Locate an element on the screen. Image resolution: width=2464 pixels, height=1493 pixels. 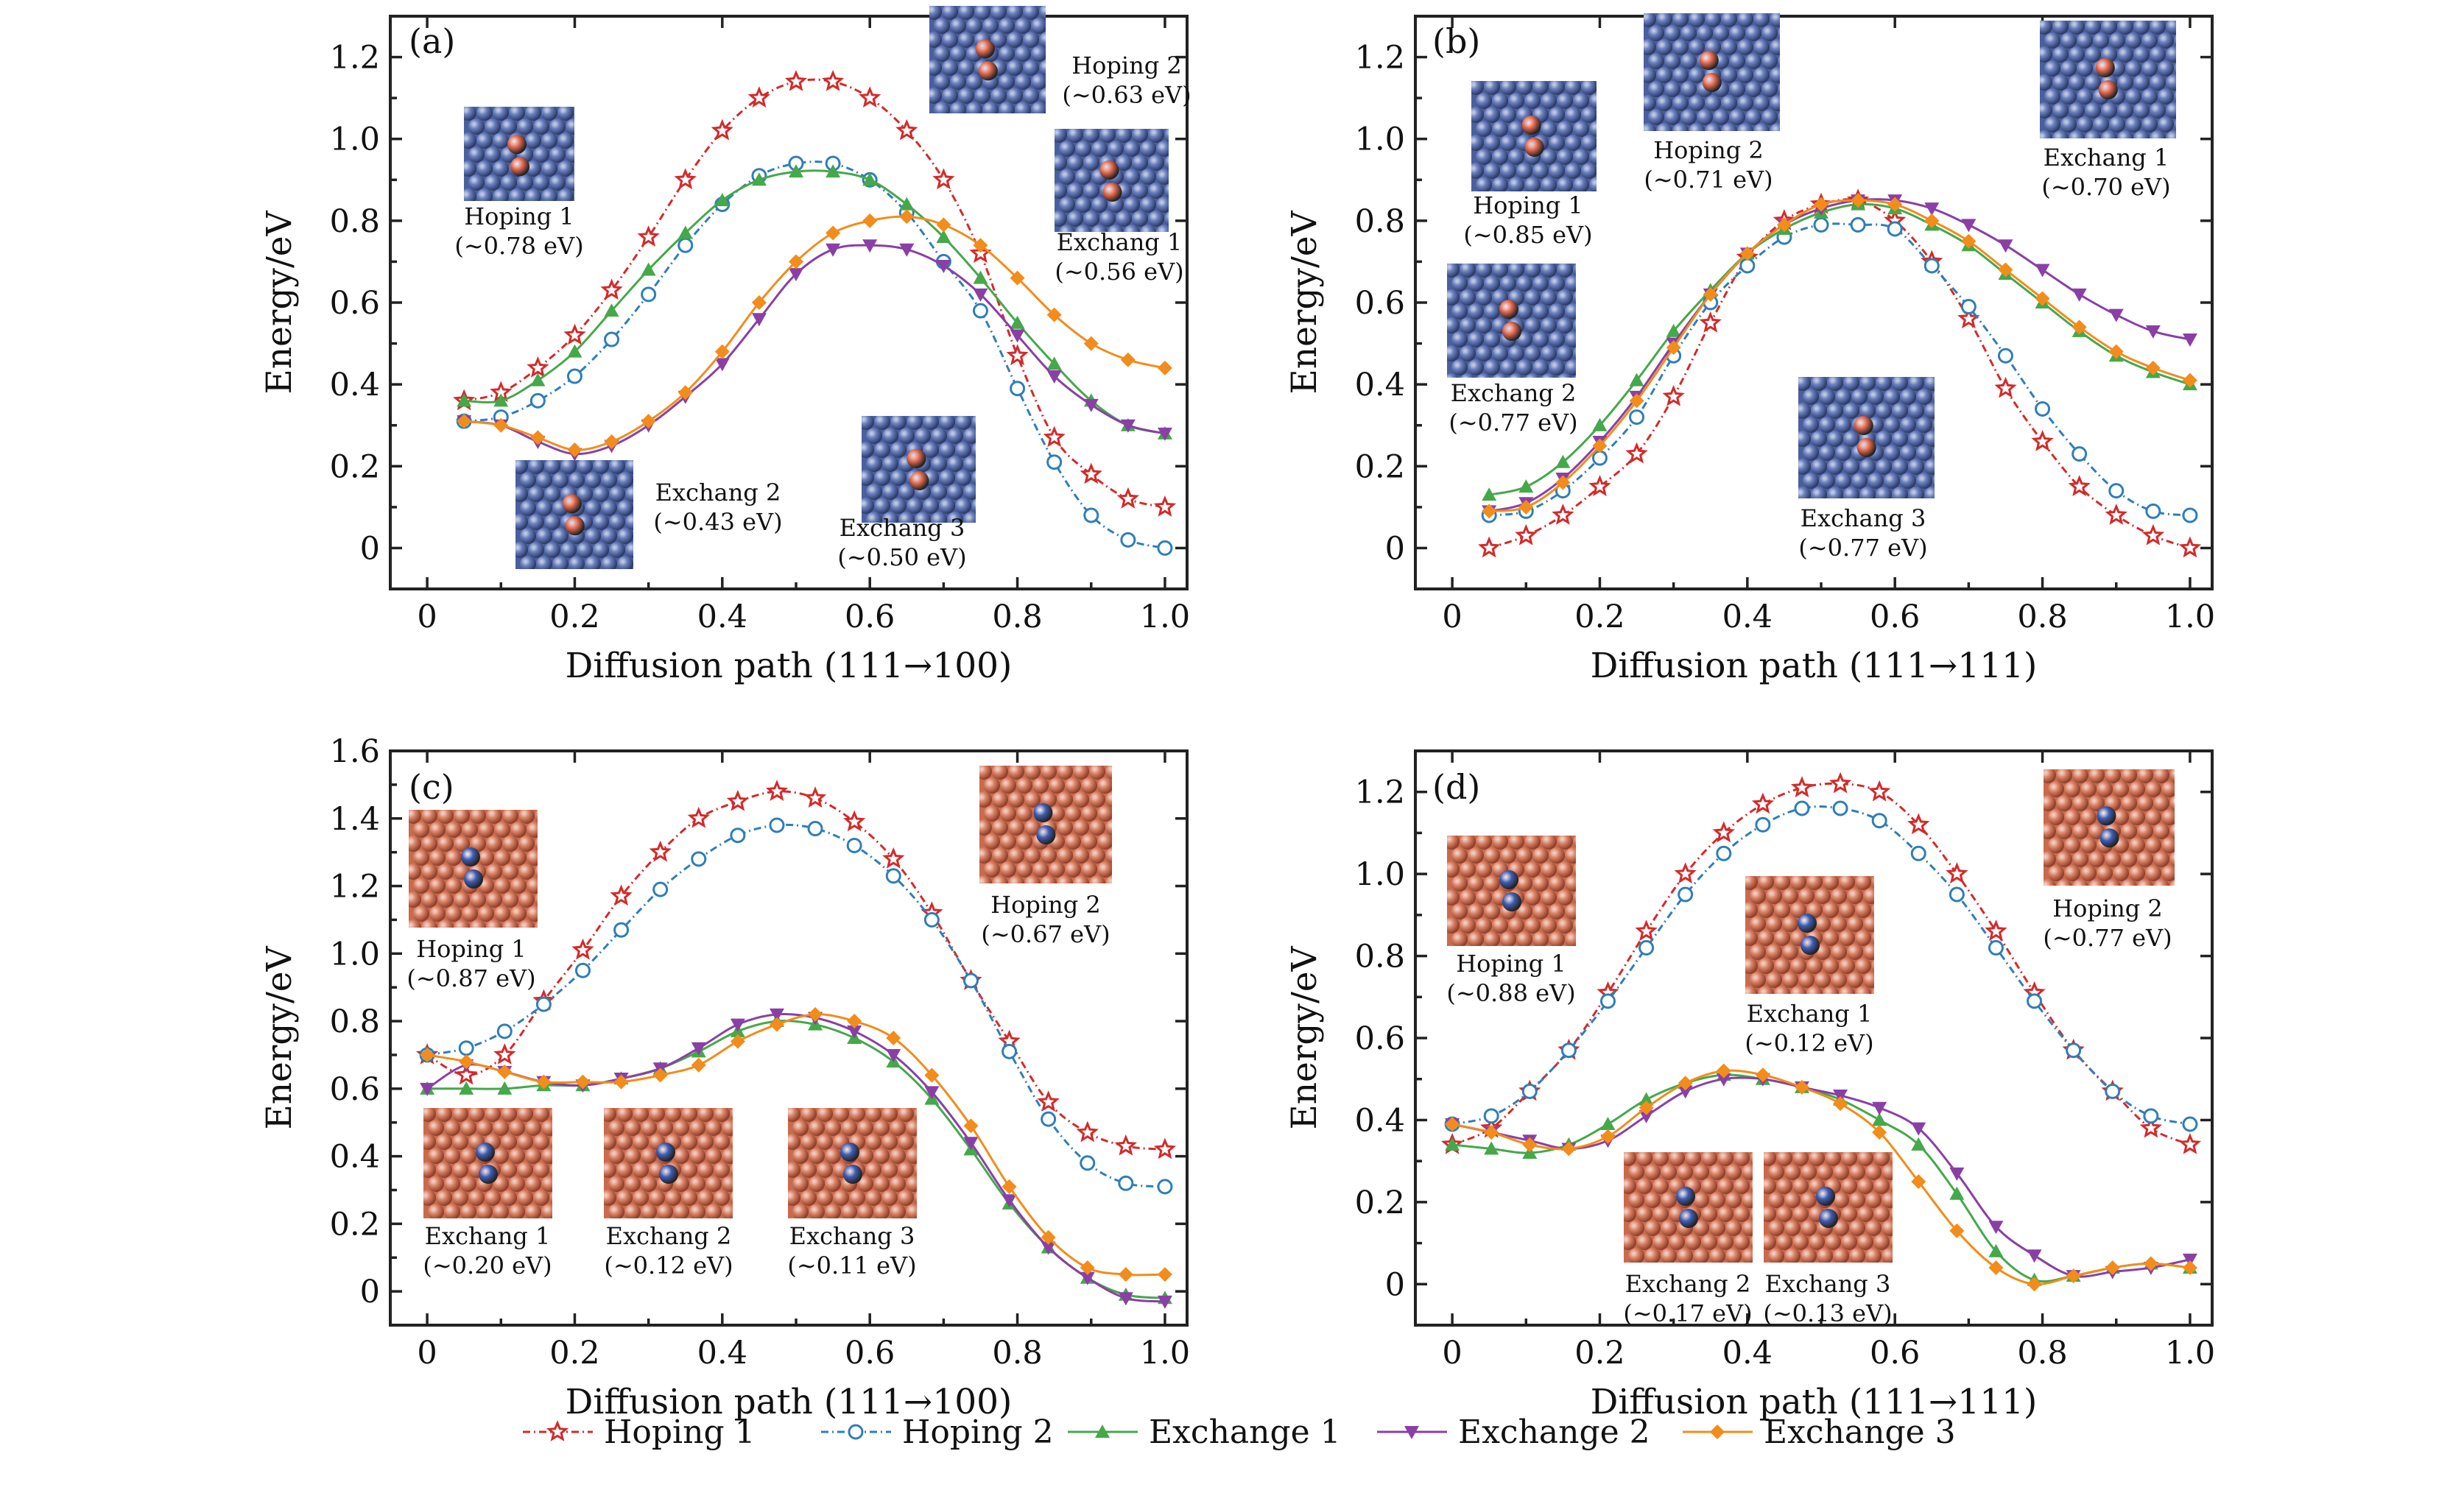
x-tick-label: 0.8 is located at coordinates (2042, 617).